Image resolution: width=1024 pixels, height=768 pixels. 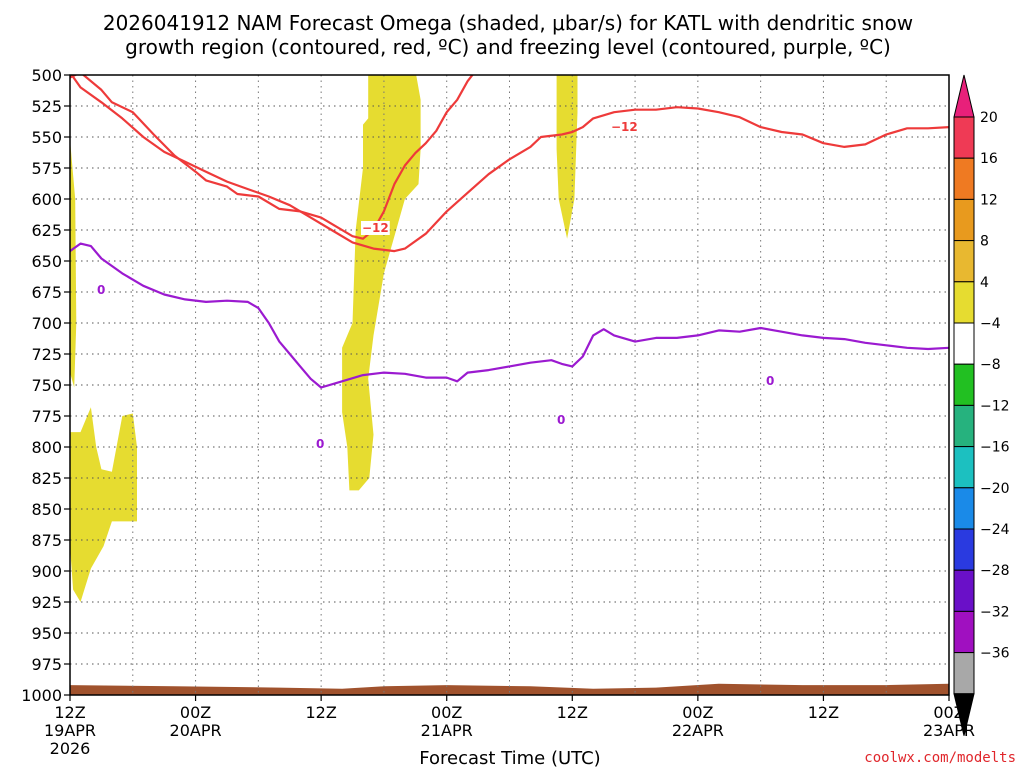 What do you see at coordinates (46, 633) in the screenshot?
I see `y-tick-label: 950` at bounding box center [46, 633].